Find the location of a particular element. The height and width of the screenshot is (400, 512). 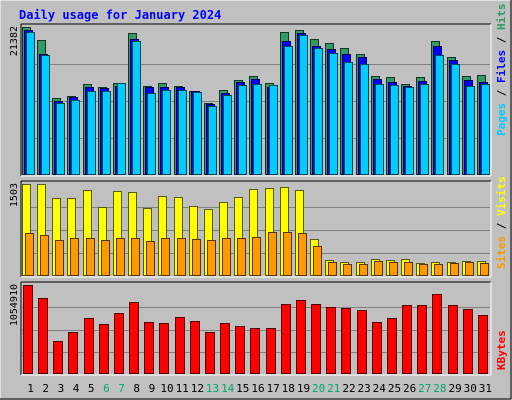

x-tick-label-day-26: 26 is located at coordinates (409, 388).